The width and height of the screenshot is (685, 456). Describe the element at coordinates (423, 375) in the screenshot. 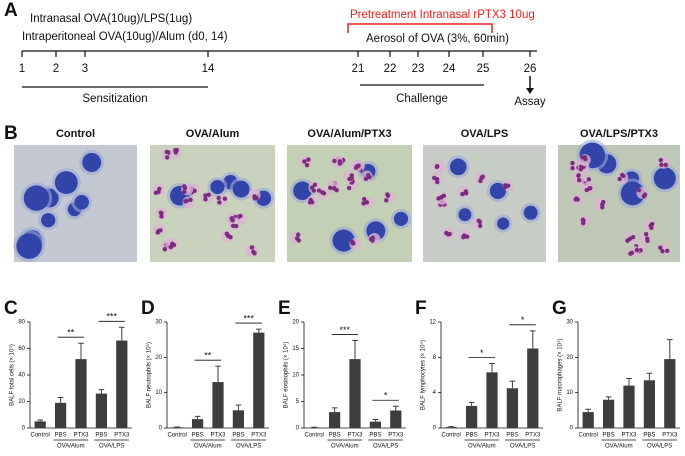

I see `y-axis-label: BALF lymphocytes (× 10⁴)` at that location.